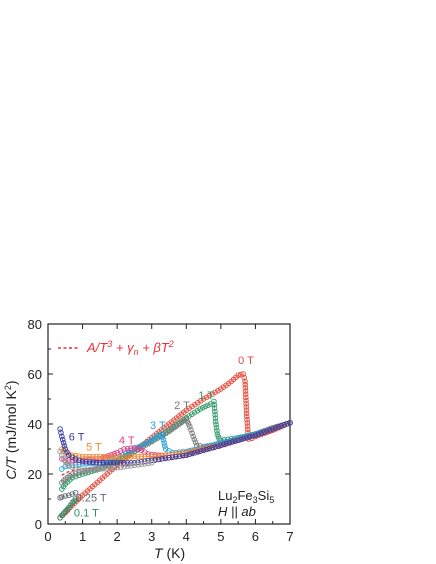 Image resolution: width=436 pixels, height=564 pixels. I want to click on x-tick-label-5: 5, so click(220, 536).